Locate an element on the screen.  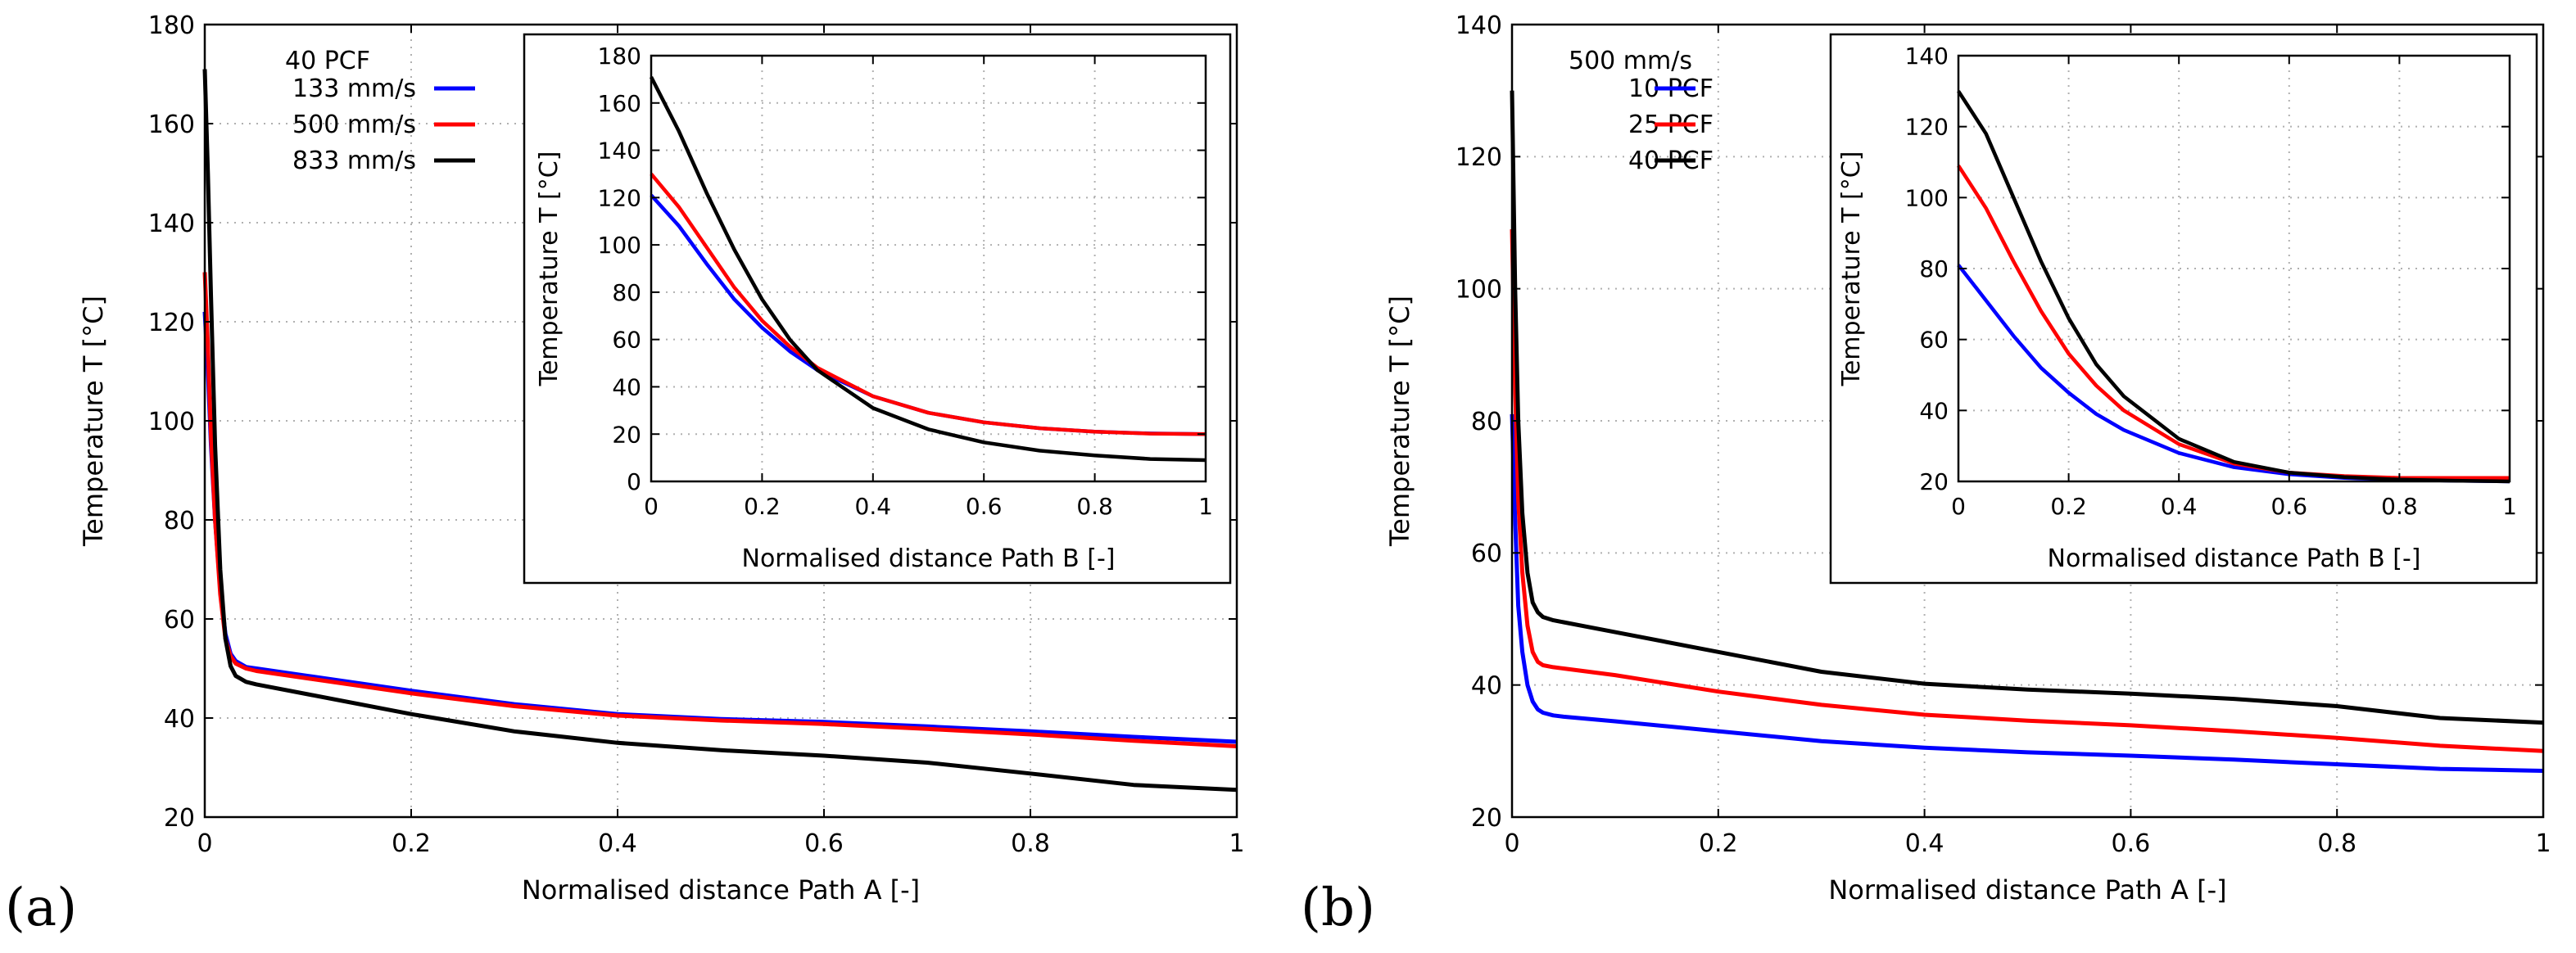
panel-label: (a) is located at coordinates (41, 908).